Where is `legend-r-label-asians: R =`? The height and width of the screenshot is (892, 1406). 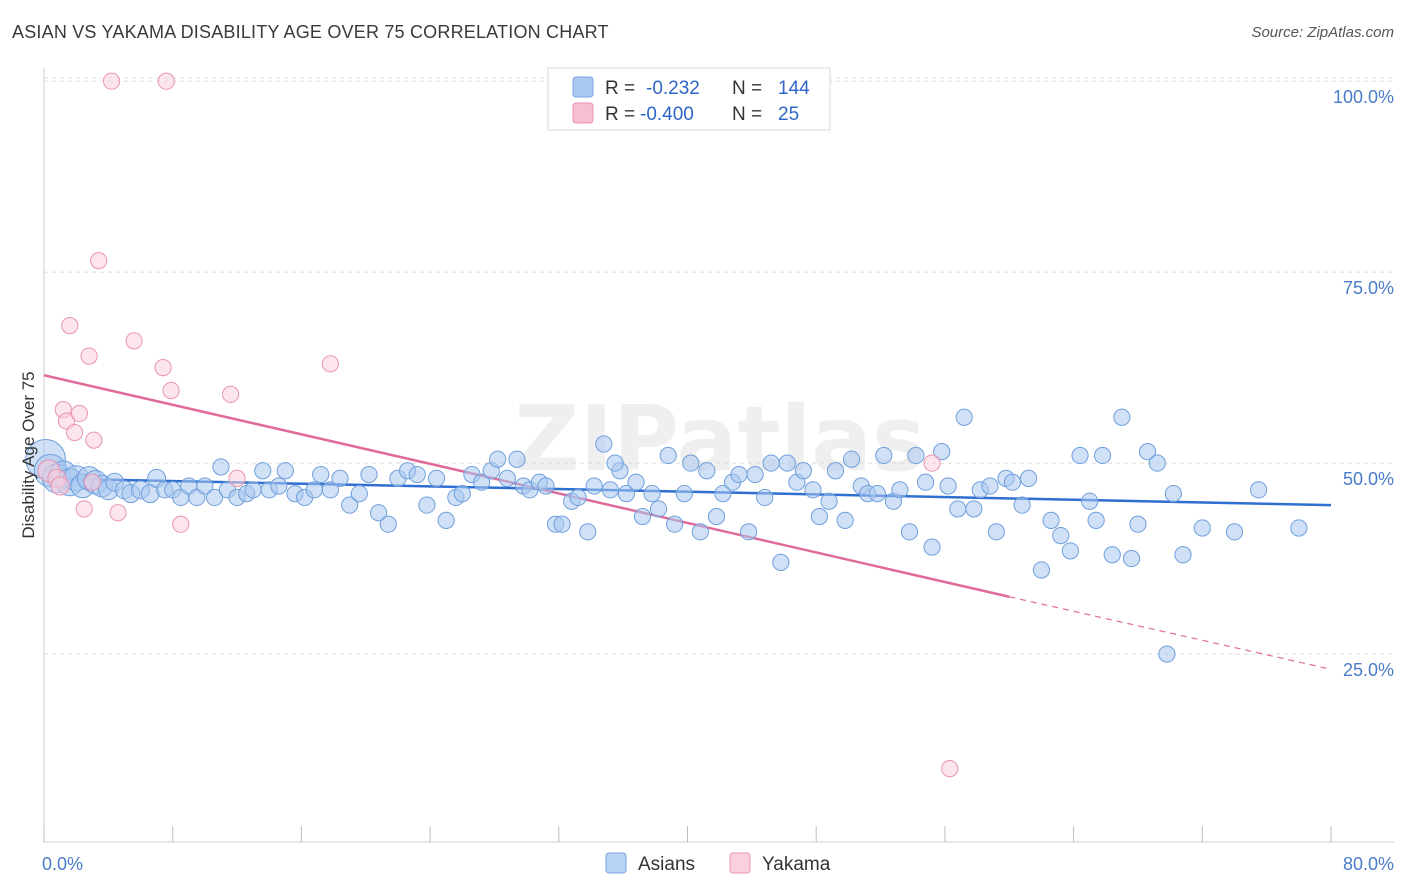 legend-r-label-asians: R = is located at coordinates (620, 88).